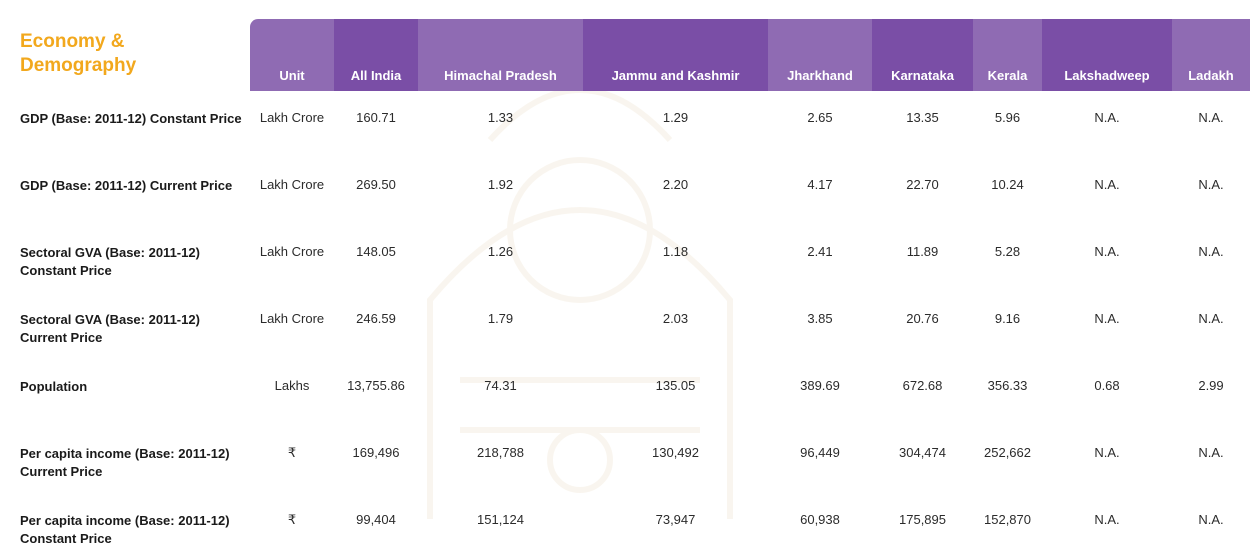  I want to click on table-cell: 1.18, so click(675, 251).